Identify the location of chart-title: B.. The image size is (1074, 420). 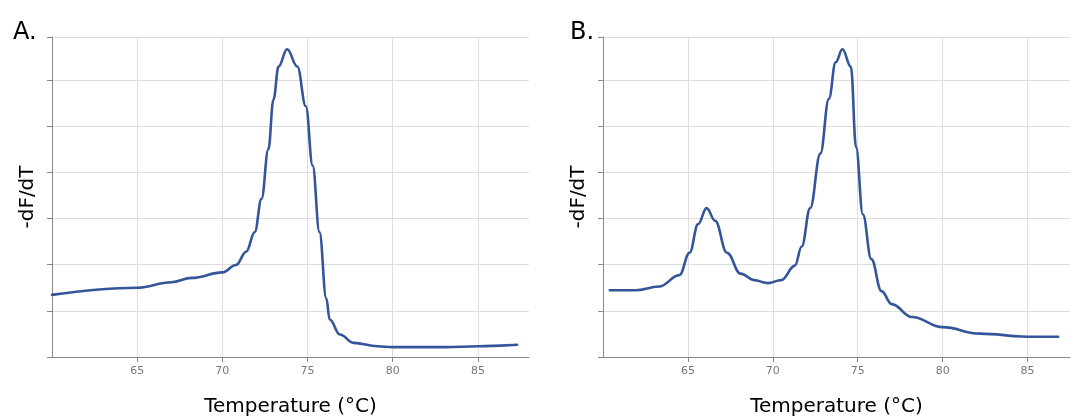
(582, 31).